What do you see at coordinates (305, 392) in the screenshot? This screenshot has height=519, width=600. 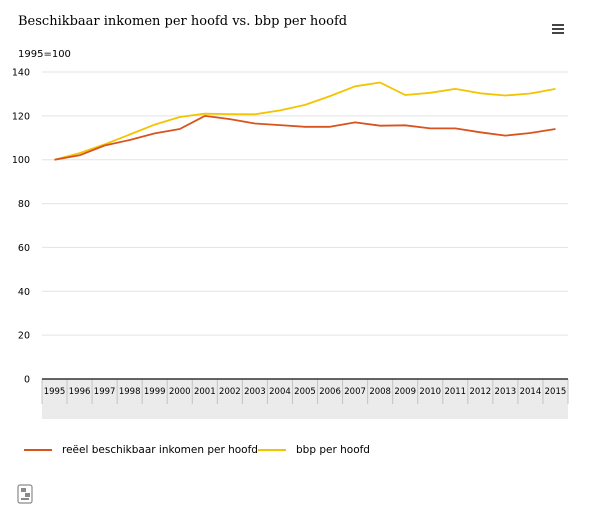 I see `x-tick-label: 2005` at bounding box center [305, 392].